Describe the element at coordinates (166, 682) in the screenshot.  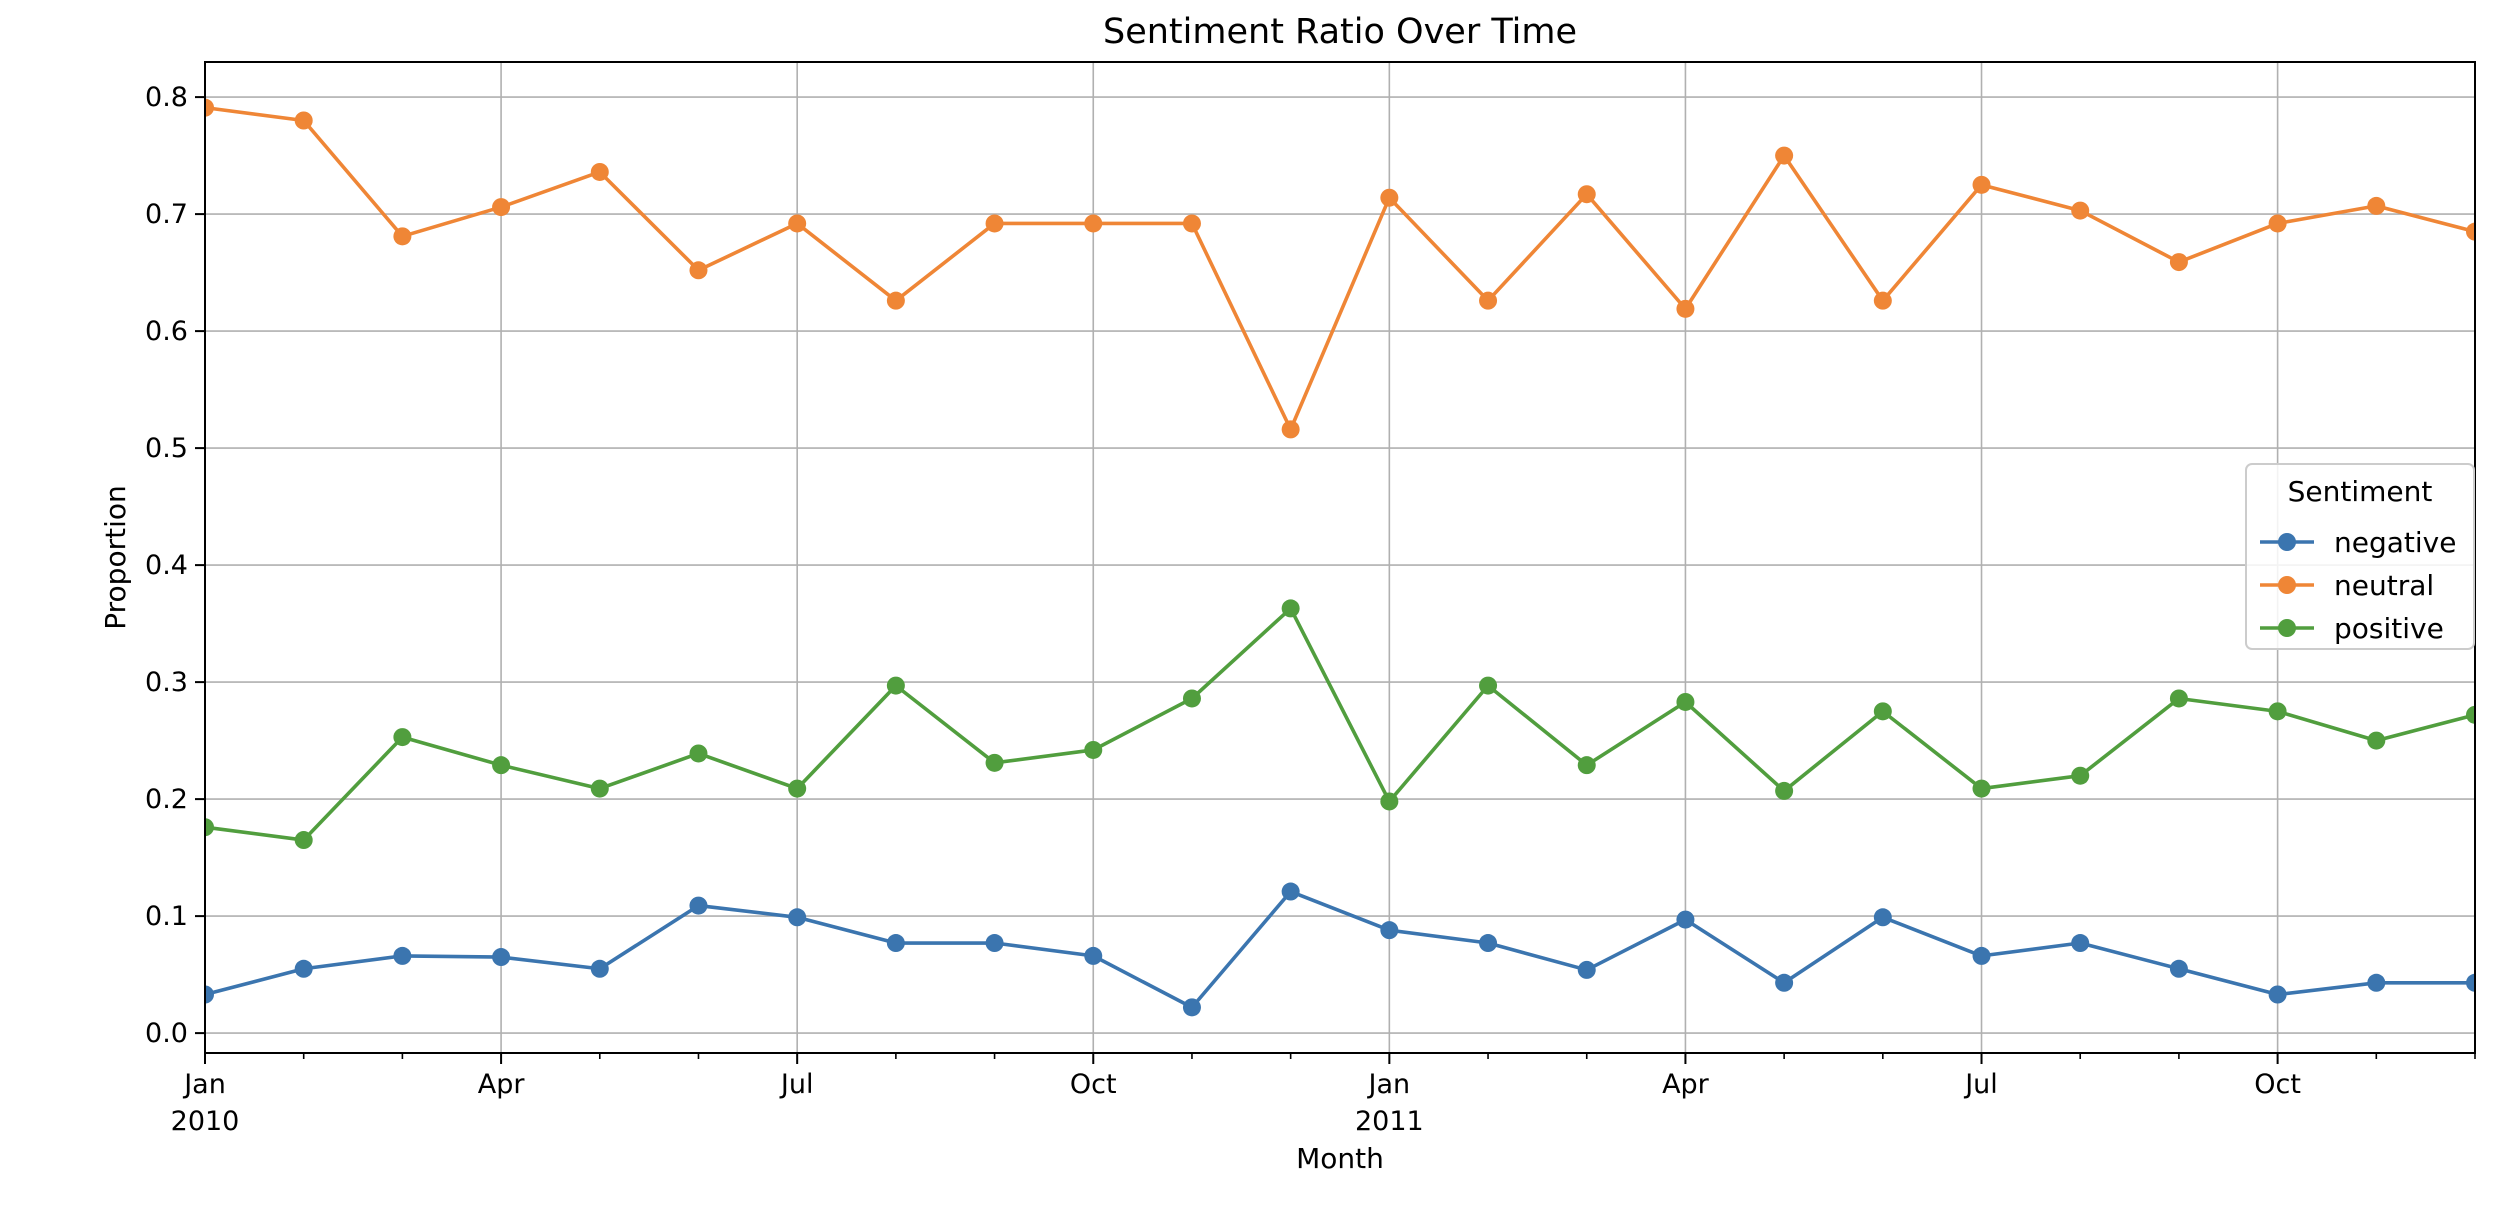
I see `y-tick-label: 0.3` at that location.